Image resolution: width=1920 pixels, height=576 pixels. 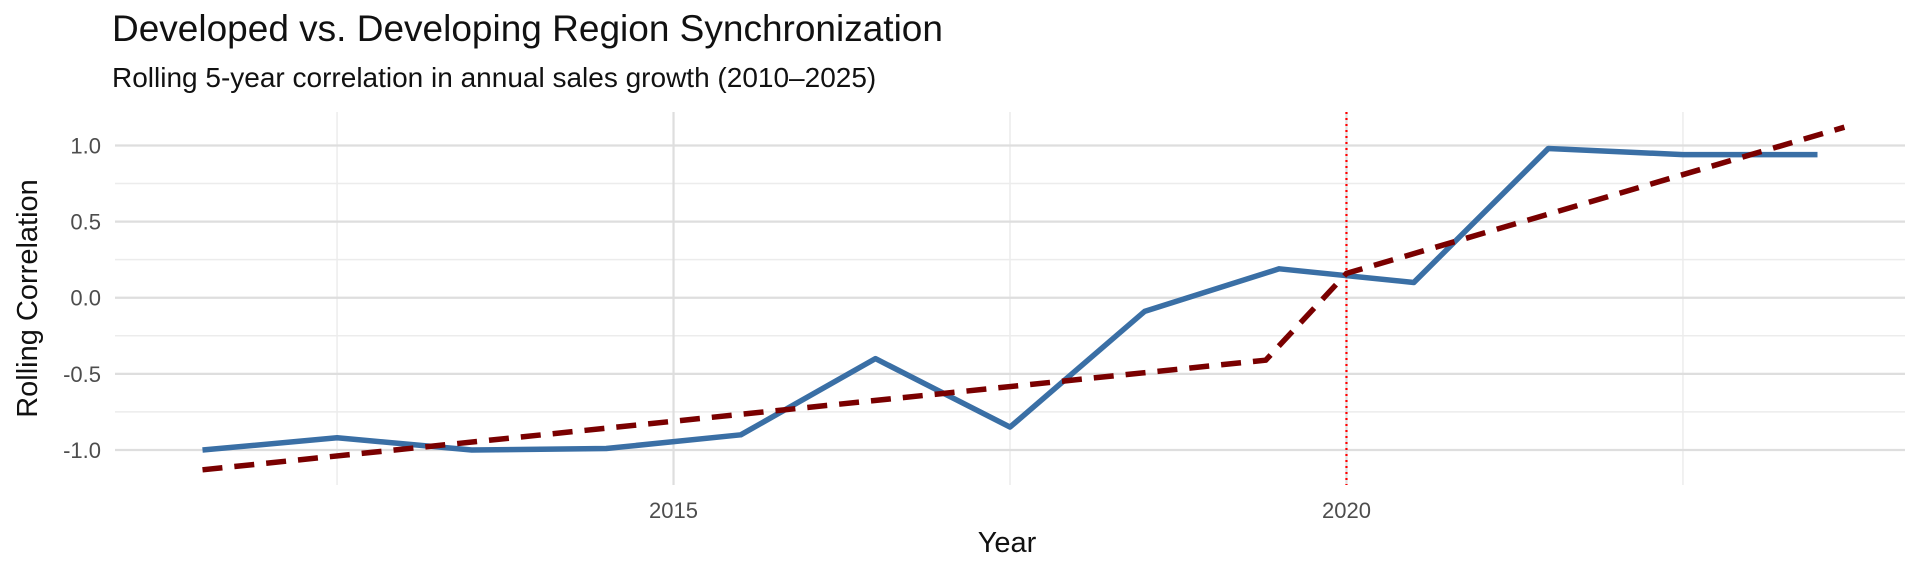 What do you see at coordinates (85, 222) in the screenshot?
I see `y-tick-label: 0.5` at bounding box center [85, 222].